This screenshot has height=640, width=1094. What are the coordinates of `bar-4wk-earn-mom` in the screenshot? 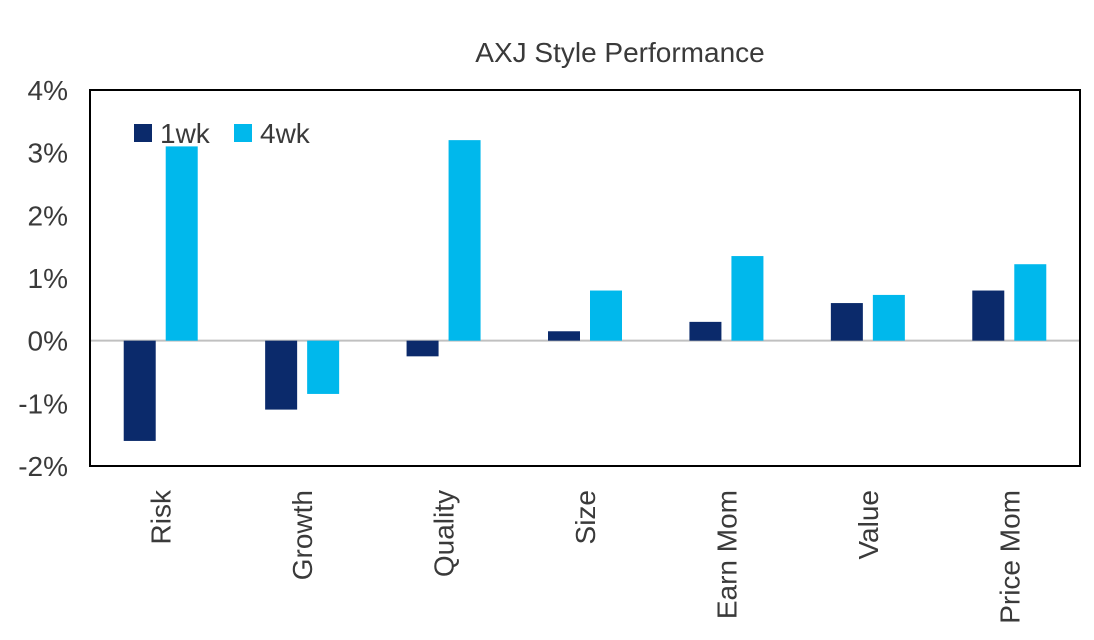 It's located at (747, 298).